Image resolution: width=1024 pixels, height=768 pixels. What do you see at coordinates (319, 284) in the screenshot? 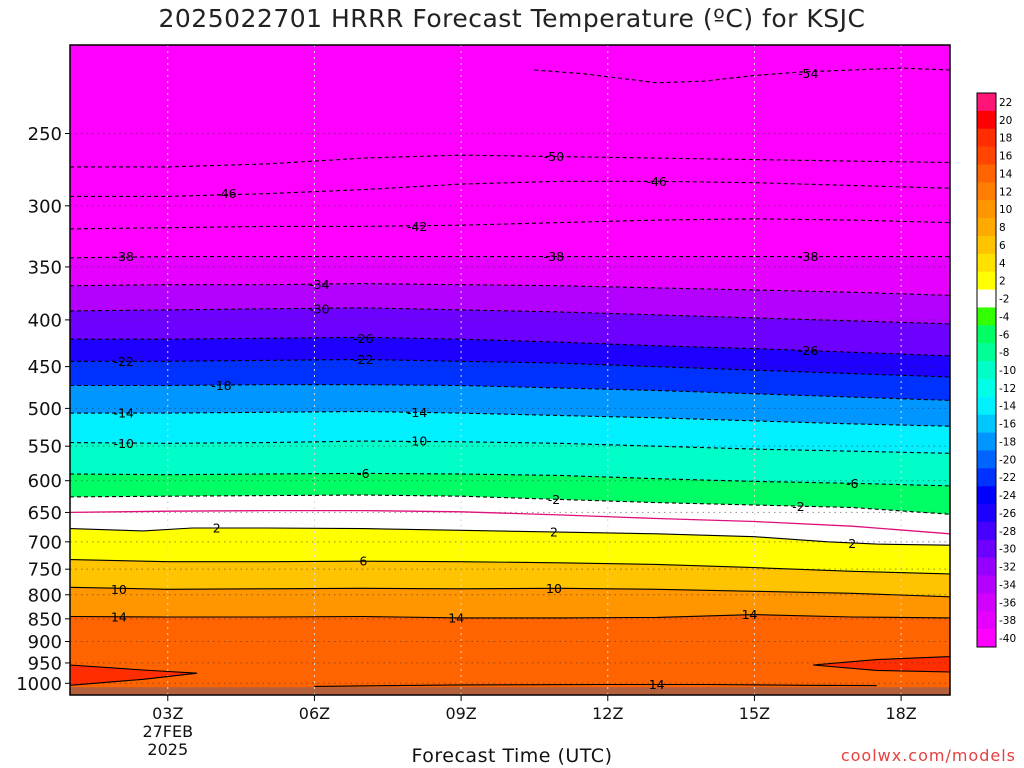
I see `contour-label: -34` at bounding box center [319, 284].